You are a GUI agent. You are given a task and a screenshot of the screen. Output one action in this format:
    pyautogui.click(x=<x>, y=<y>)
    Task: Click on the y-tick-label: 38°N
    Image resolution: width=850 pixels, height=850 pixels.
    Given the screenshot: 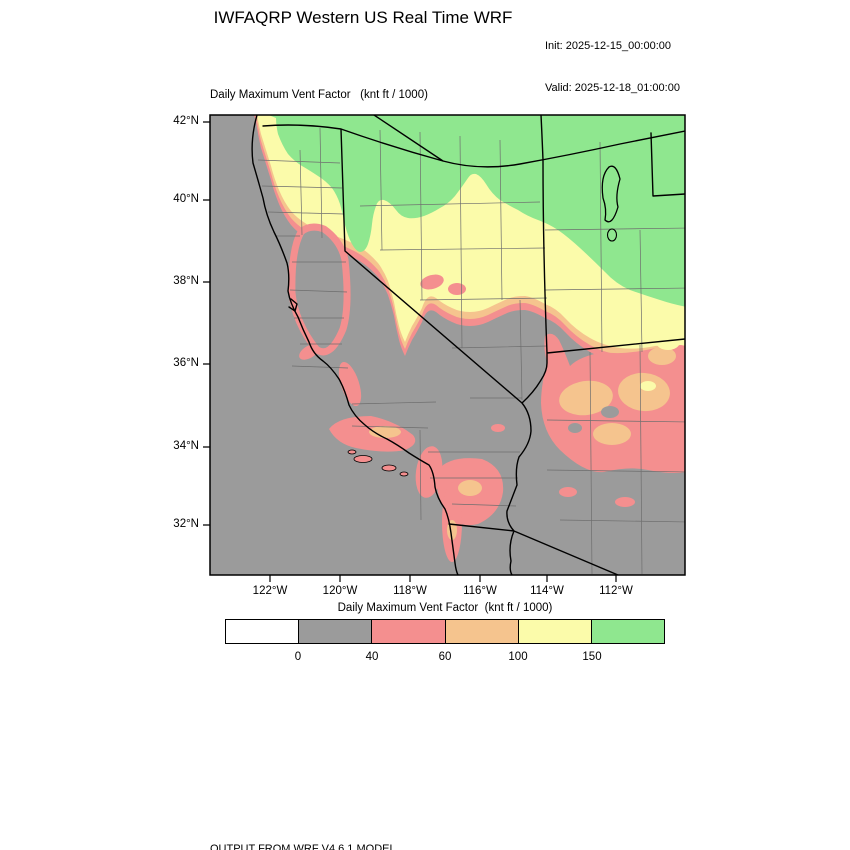 What is the action you would take?
    pyautogui.click(x=186, y=281)
    